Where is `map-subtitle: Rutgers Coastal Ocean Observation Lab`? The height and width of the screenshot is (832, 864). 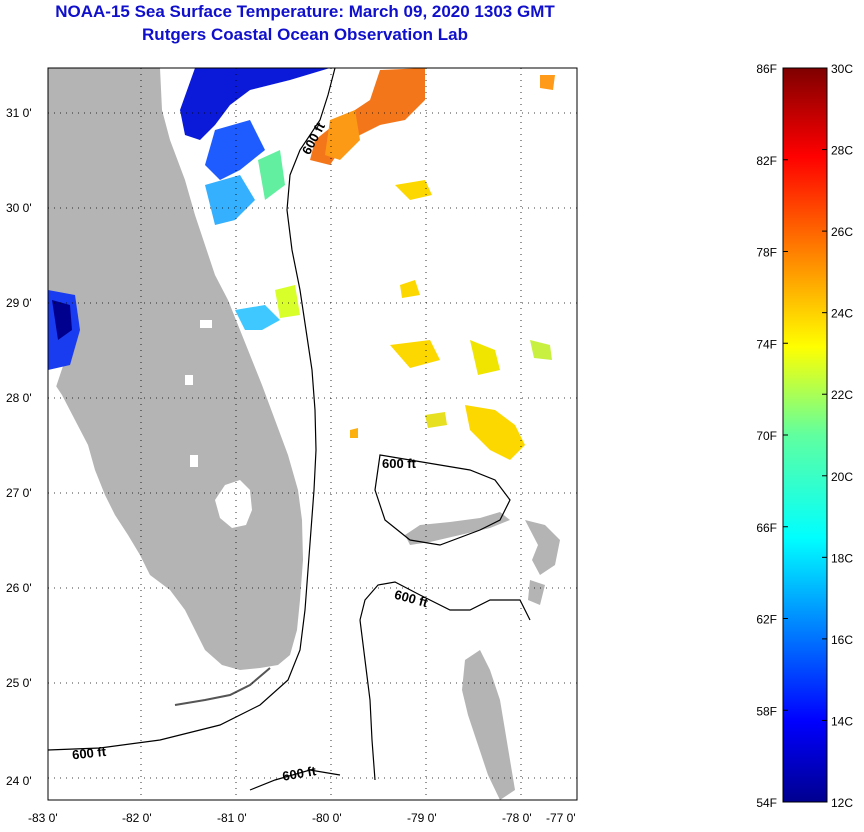 map-subtitle: Rutgers Coastal Ocean Observation Lab is located at coordinates (305, 34).